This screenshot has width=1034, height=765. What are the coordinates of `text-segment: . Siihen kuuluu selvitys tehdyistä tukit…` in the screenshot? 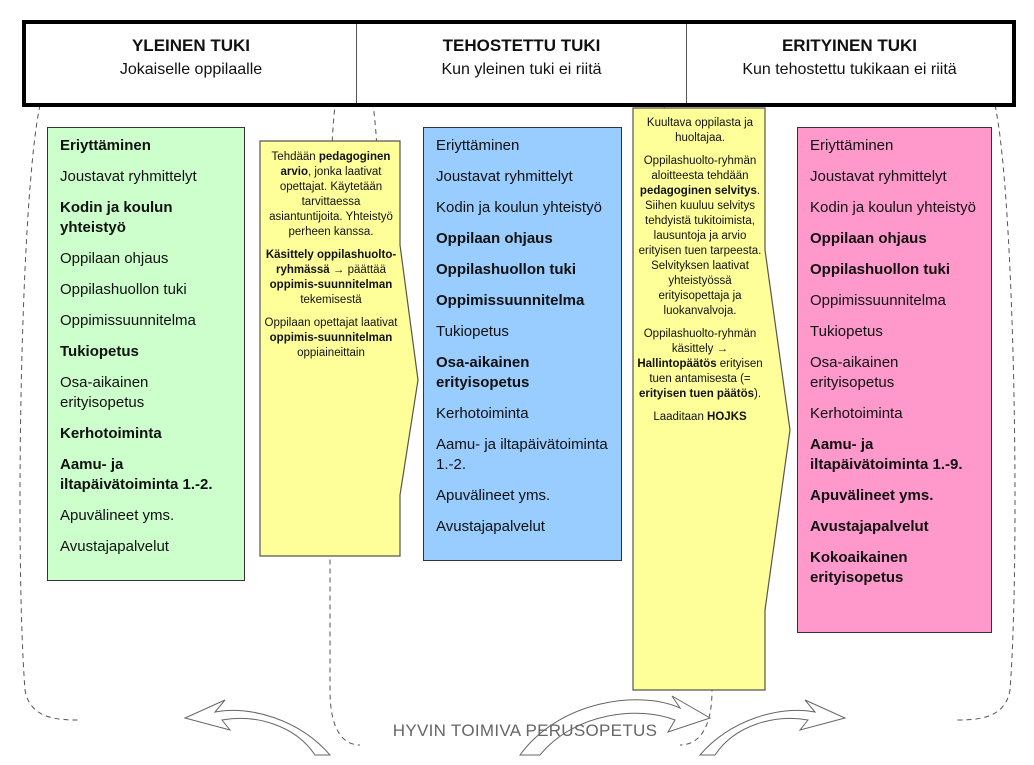 It's located at (700, 251).